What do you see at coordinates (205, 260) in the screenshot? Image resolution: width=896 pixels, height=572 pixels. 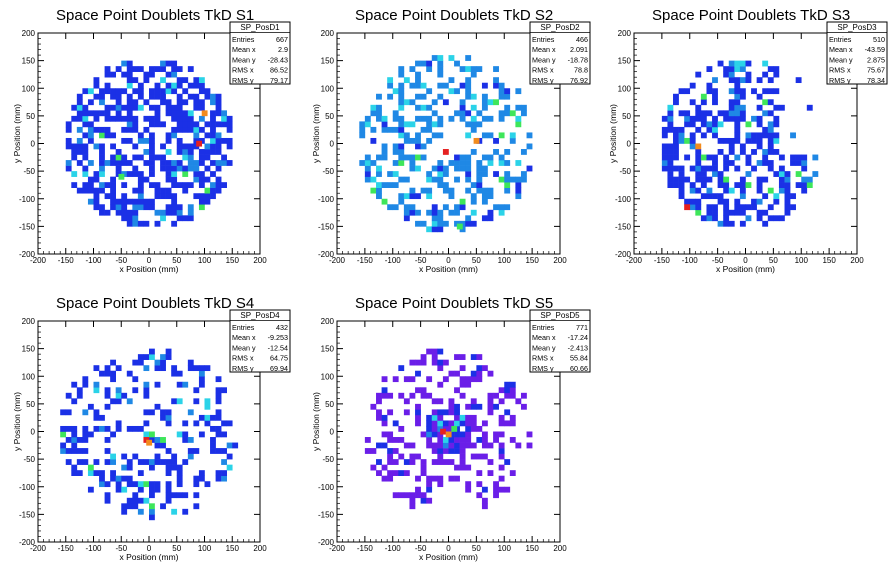 I see `x-tick-label: 100` at bounding box center [205, 260].